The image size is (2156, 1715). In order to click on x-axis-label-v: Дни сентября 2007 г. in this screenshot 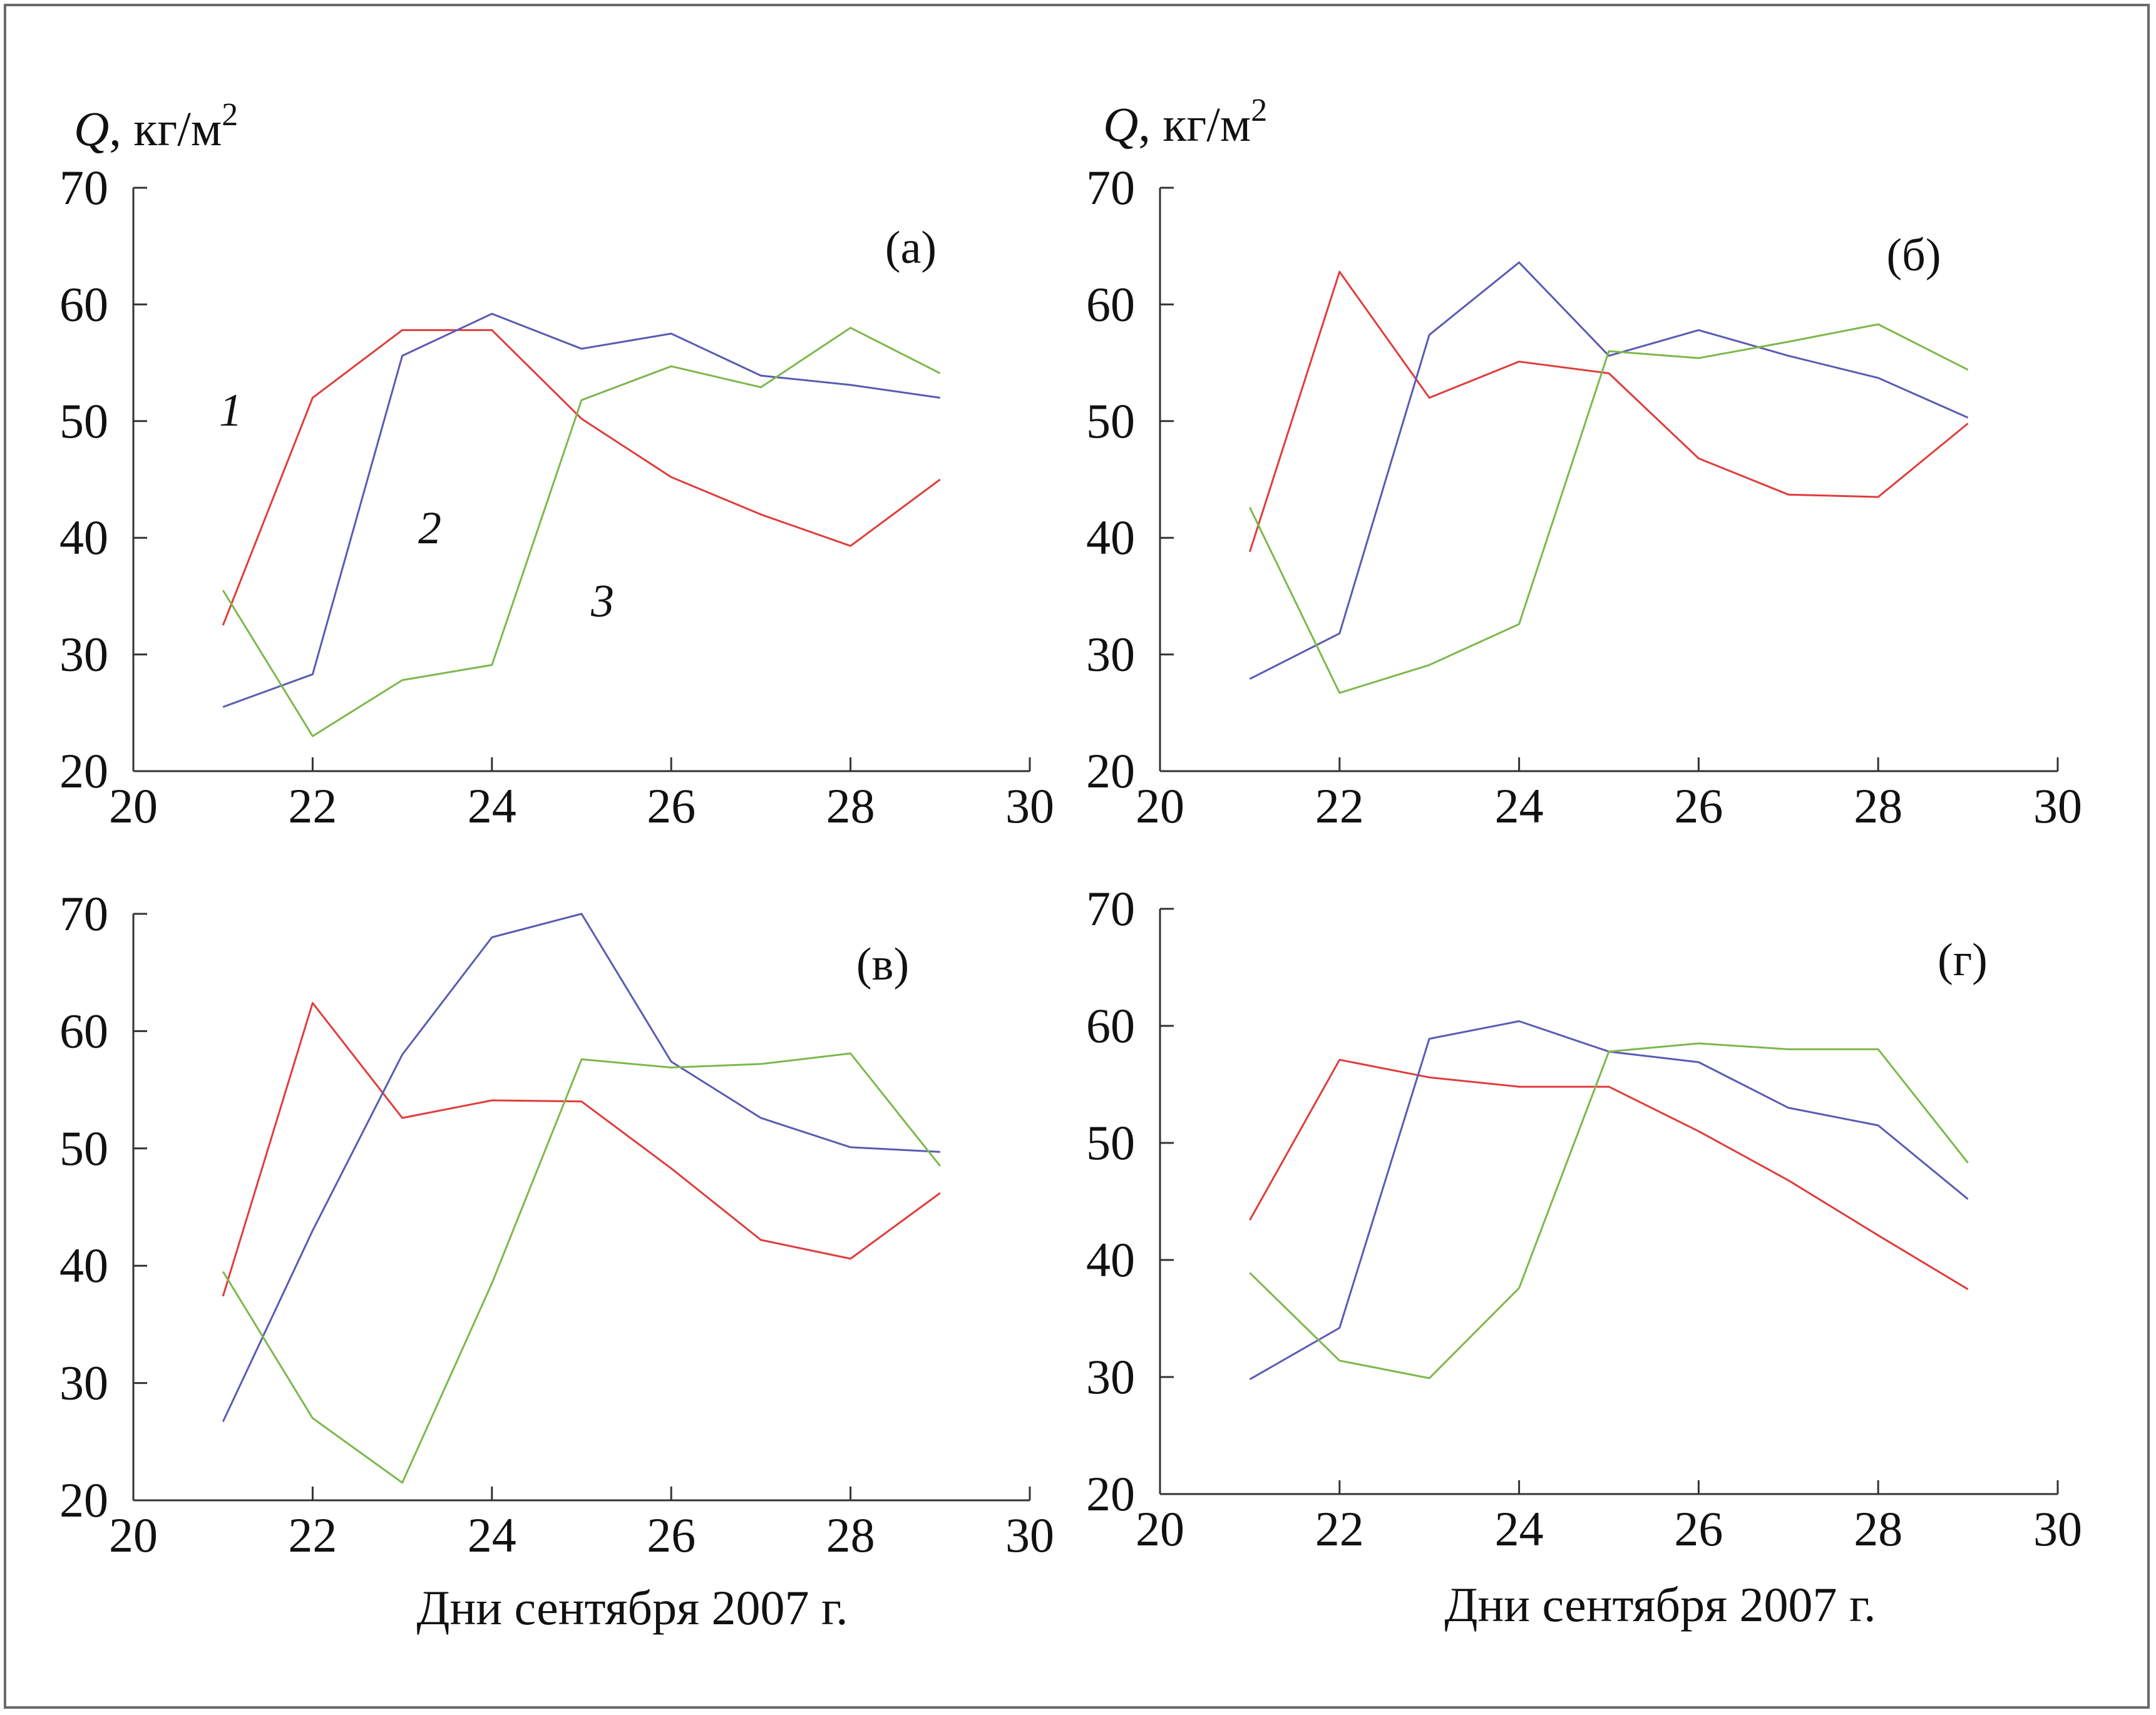, I will do `click(632, 1607)`.